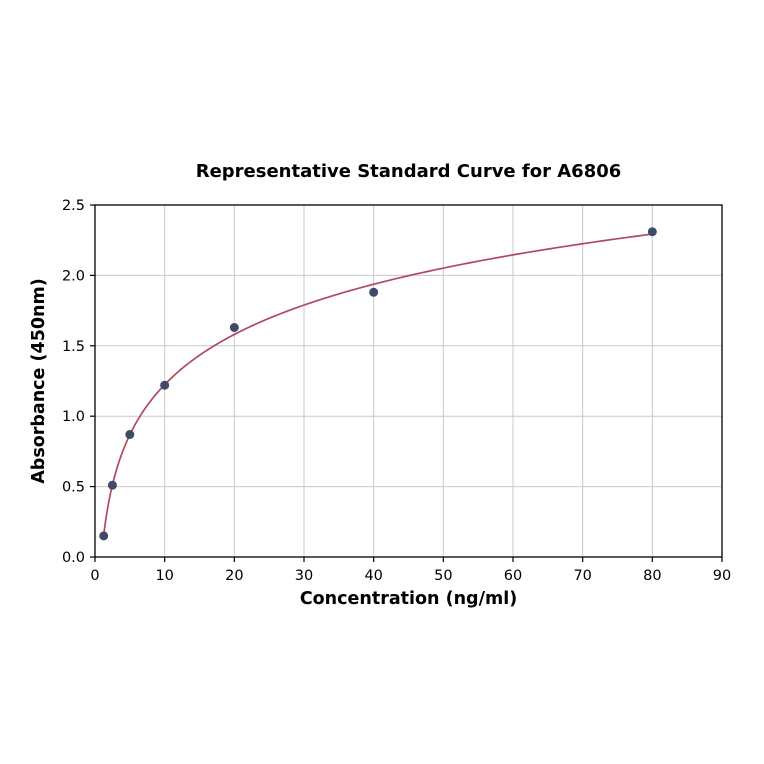 The height and width of the screenshot is (764, 764). What do you see at coordinates (373, 576) in the screenshot?
I see `x-tick-label: 40` at bounding box center [373, 576].